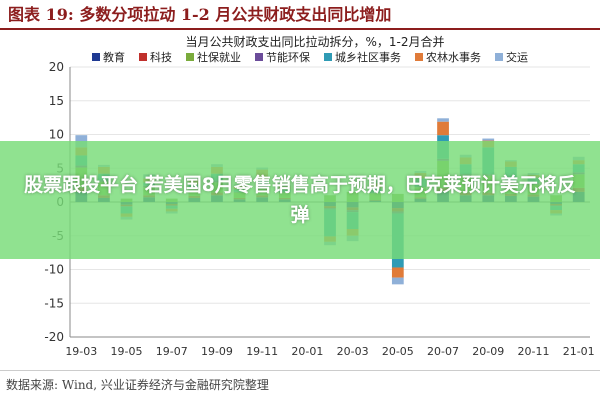  What do you see at coordinates (114, 57) in the screenshot?
I see `legend-label: 教育` at bounding box center [114, 57].